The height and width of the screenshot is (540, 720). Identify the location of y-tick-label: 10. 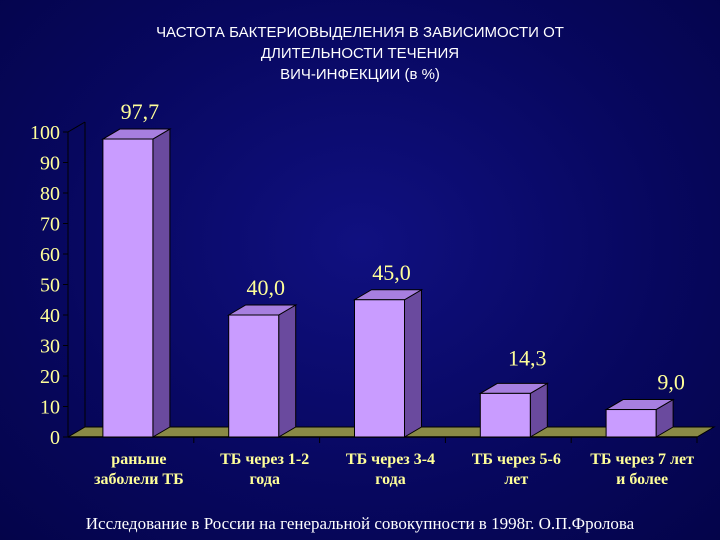
(50, 408).